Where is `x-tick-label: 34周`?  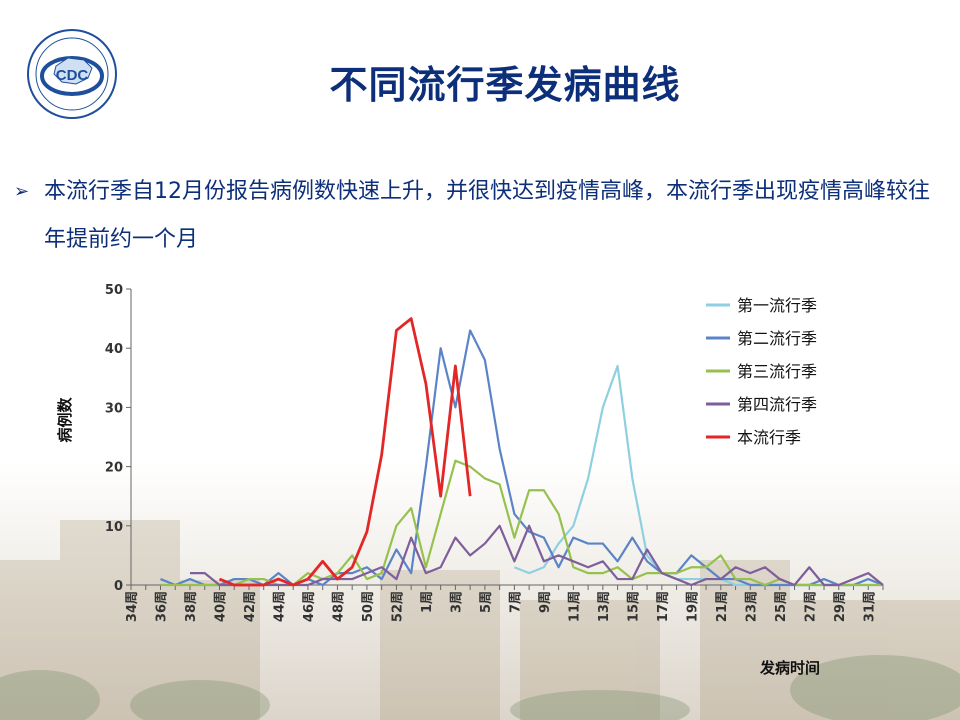
x-tick-label: 34周 is located at coordinates (132, 606).